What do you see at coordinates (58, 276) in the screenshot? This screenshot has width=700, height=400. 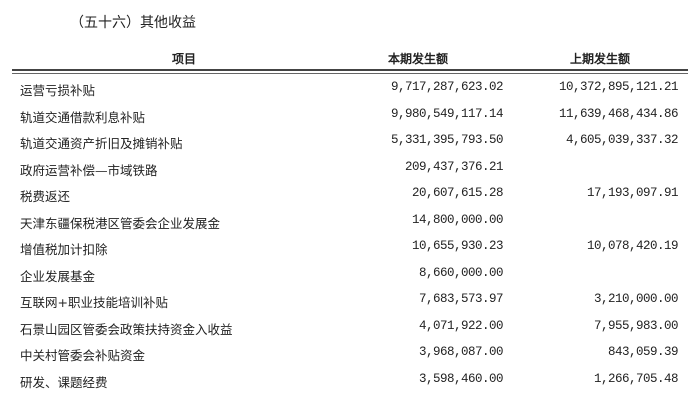 I see `item-name: 企业发展基金` at bounding box center [58, 276].